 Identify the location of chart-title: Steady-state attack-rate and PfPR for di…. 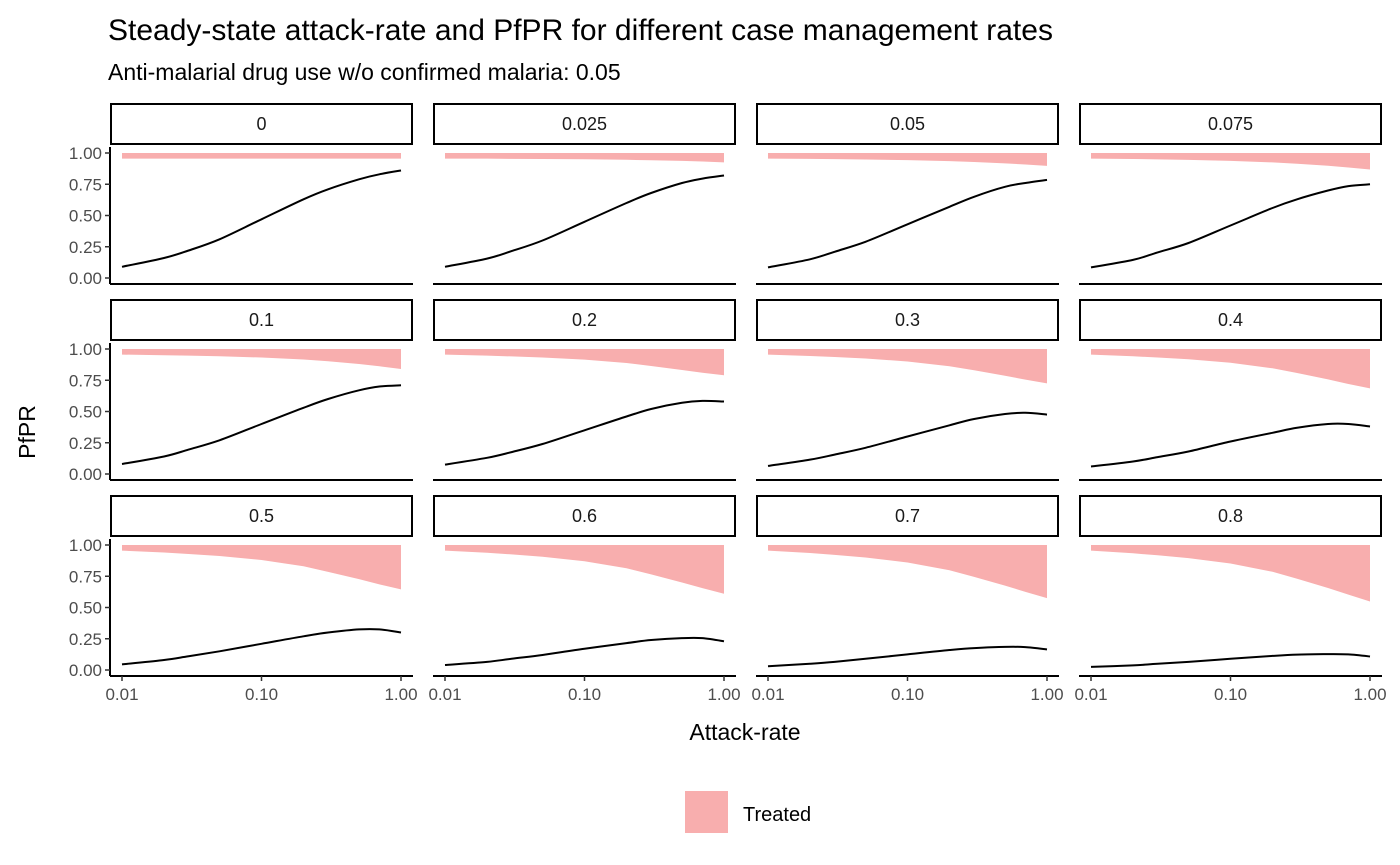
(580, 30).